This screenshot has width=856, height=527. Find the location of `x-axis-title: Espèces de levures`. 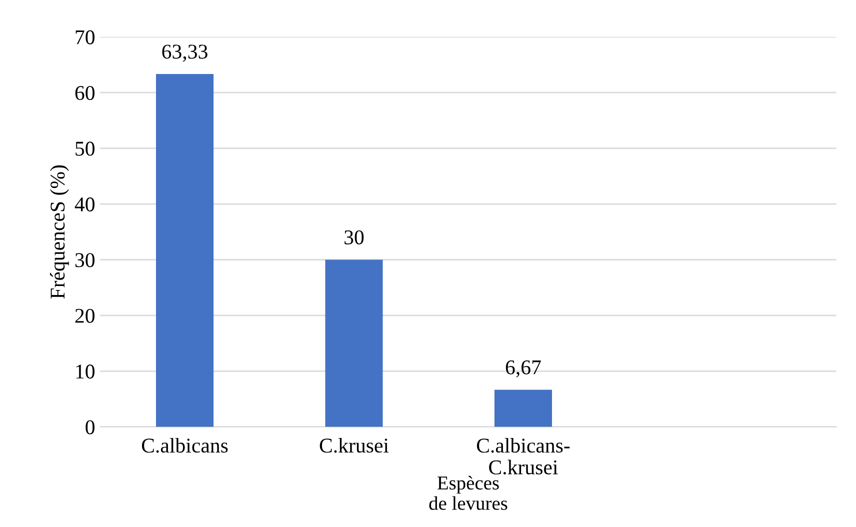

x-axis-title: Espèces de levures is located at coordinates (468, 493).